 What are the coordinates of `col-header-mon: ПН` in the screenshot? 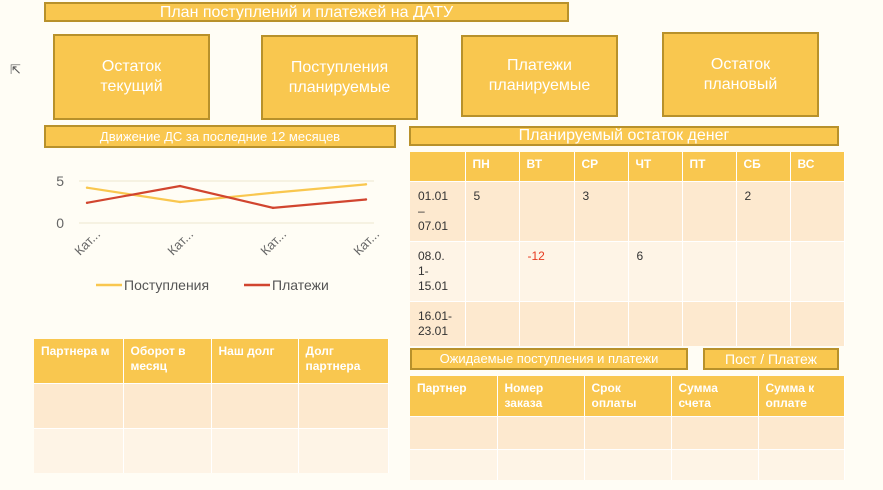 It's located at (492, 166).